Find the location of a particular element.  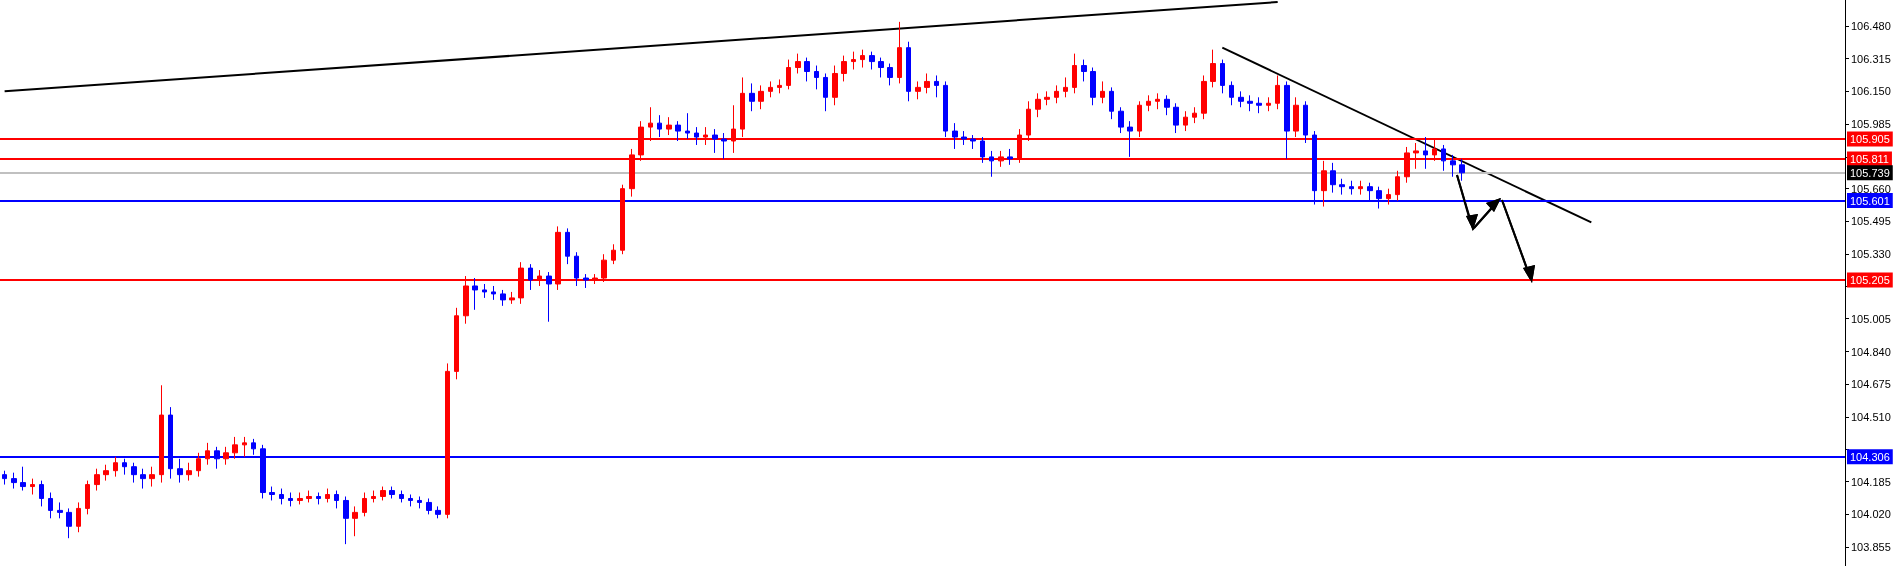

y-tick-label: 104.675 is located at coordinates (1871, 384).